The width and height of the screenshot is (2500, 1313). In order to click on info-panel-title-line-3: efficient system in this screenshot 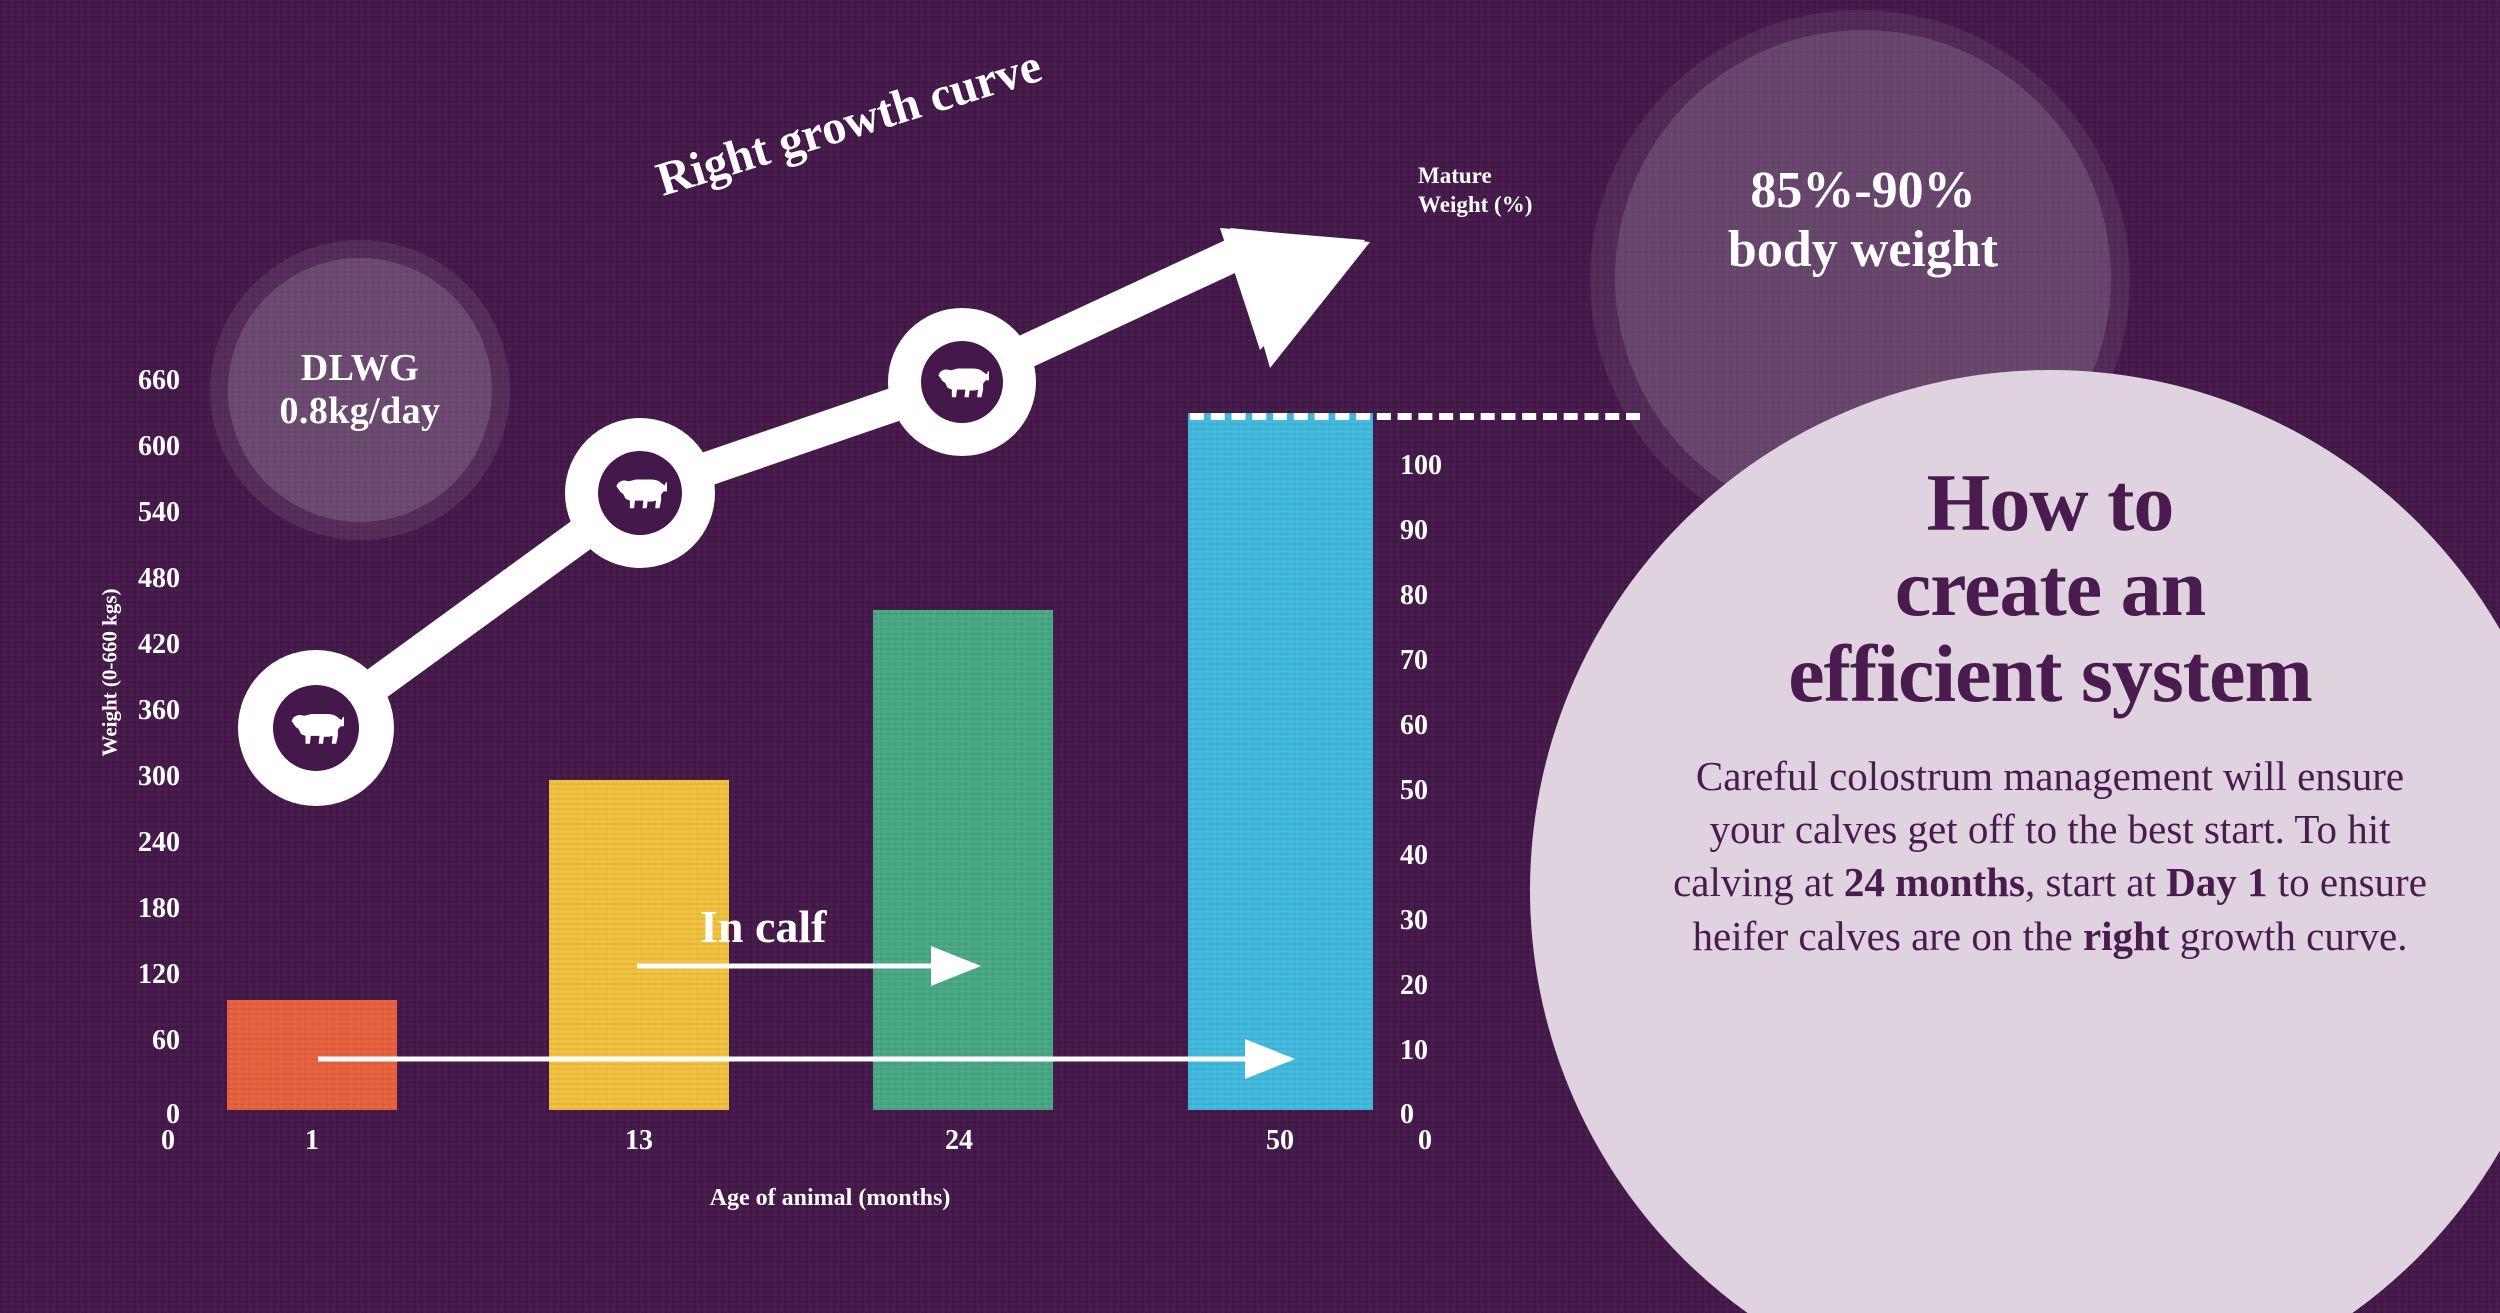, I will do `click(2050, 673)`.